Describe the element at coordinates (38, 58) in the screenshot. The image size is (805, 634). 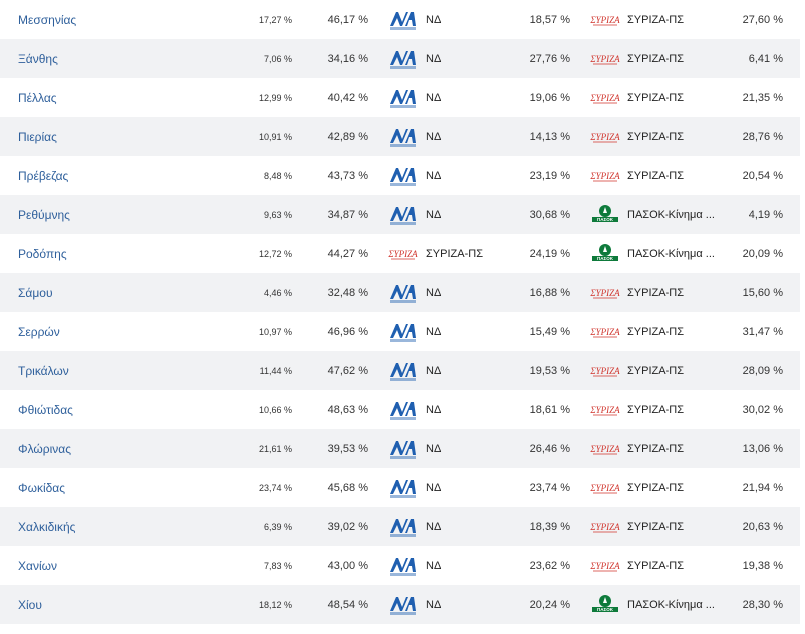
I see `region-link: Ξάνθης` at that location.